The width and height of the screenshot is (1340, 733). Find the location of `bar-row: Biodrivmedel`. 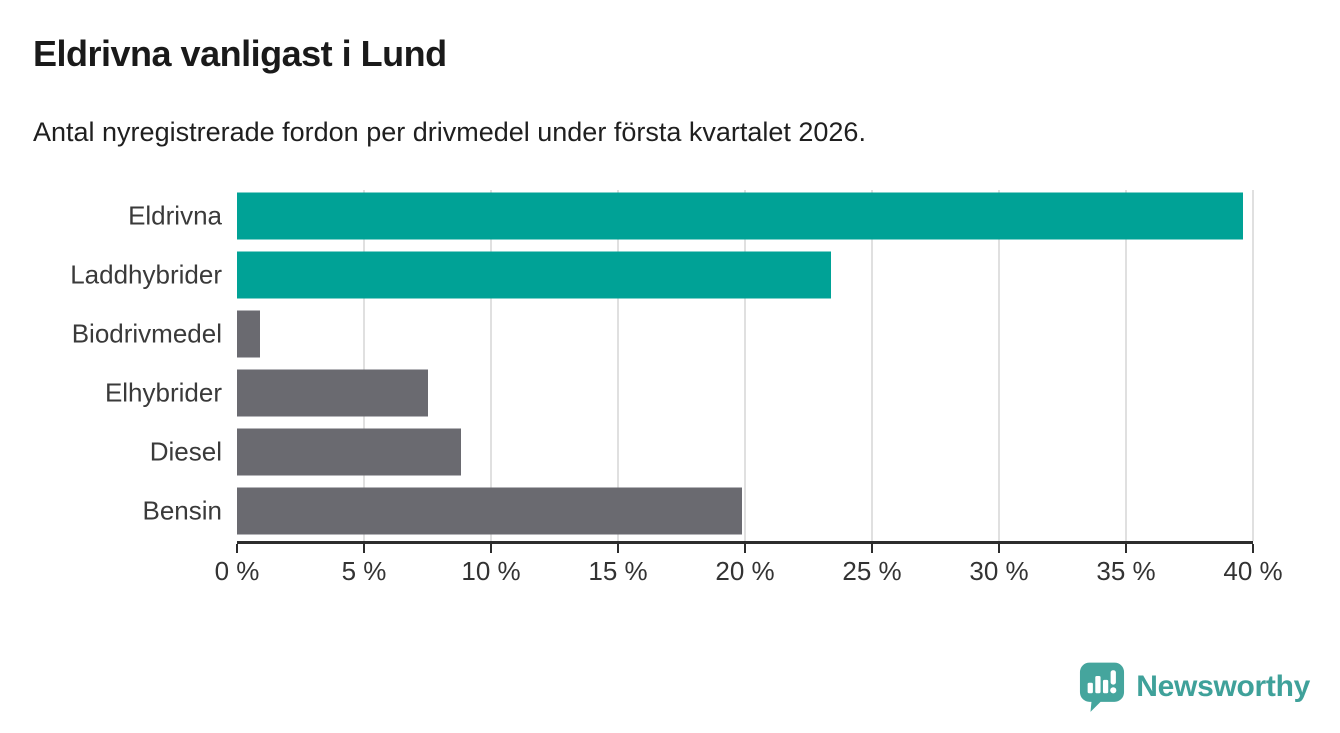

bar-row: Biodrivmedel is located at coordinates (662, 333).